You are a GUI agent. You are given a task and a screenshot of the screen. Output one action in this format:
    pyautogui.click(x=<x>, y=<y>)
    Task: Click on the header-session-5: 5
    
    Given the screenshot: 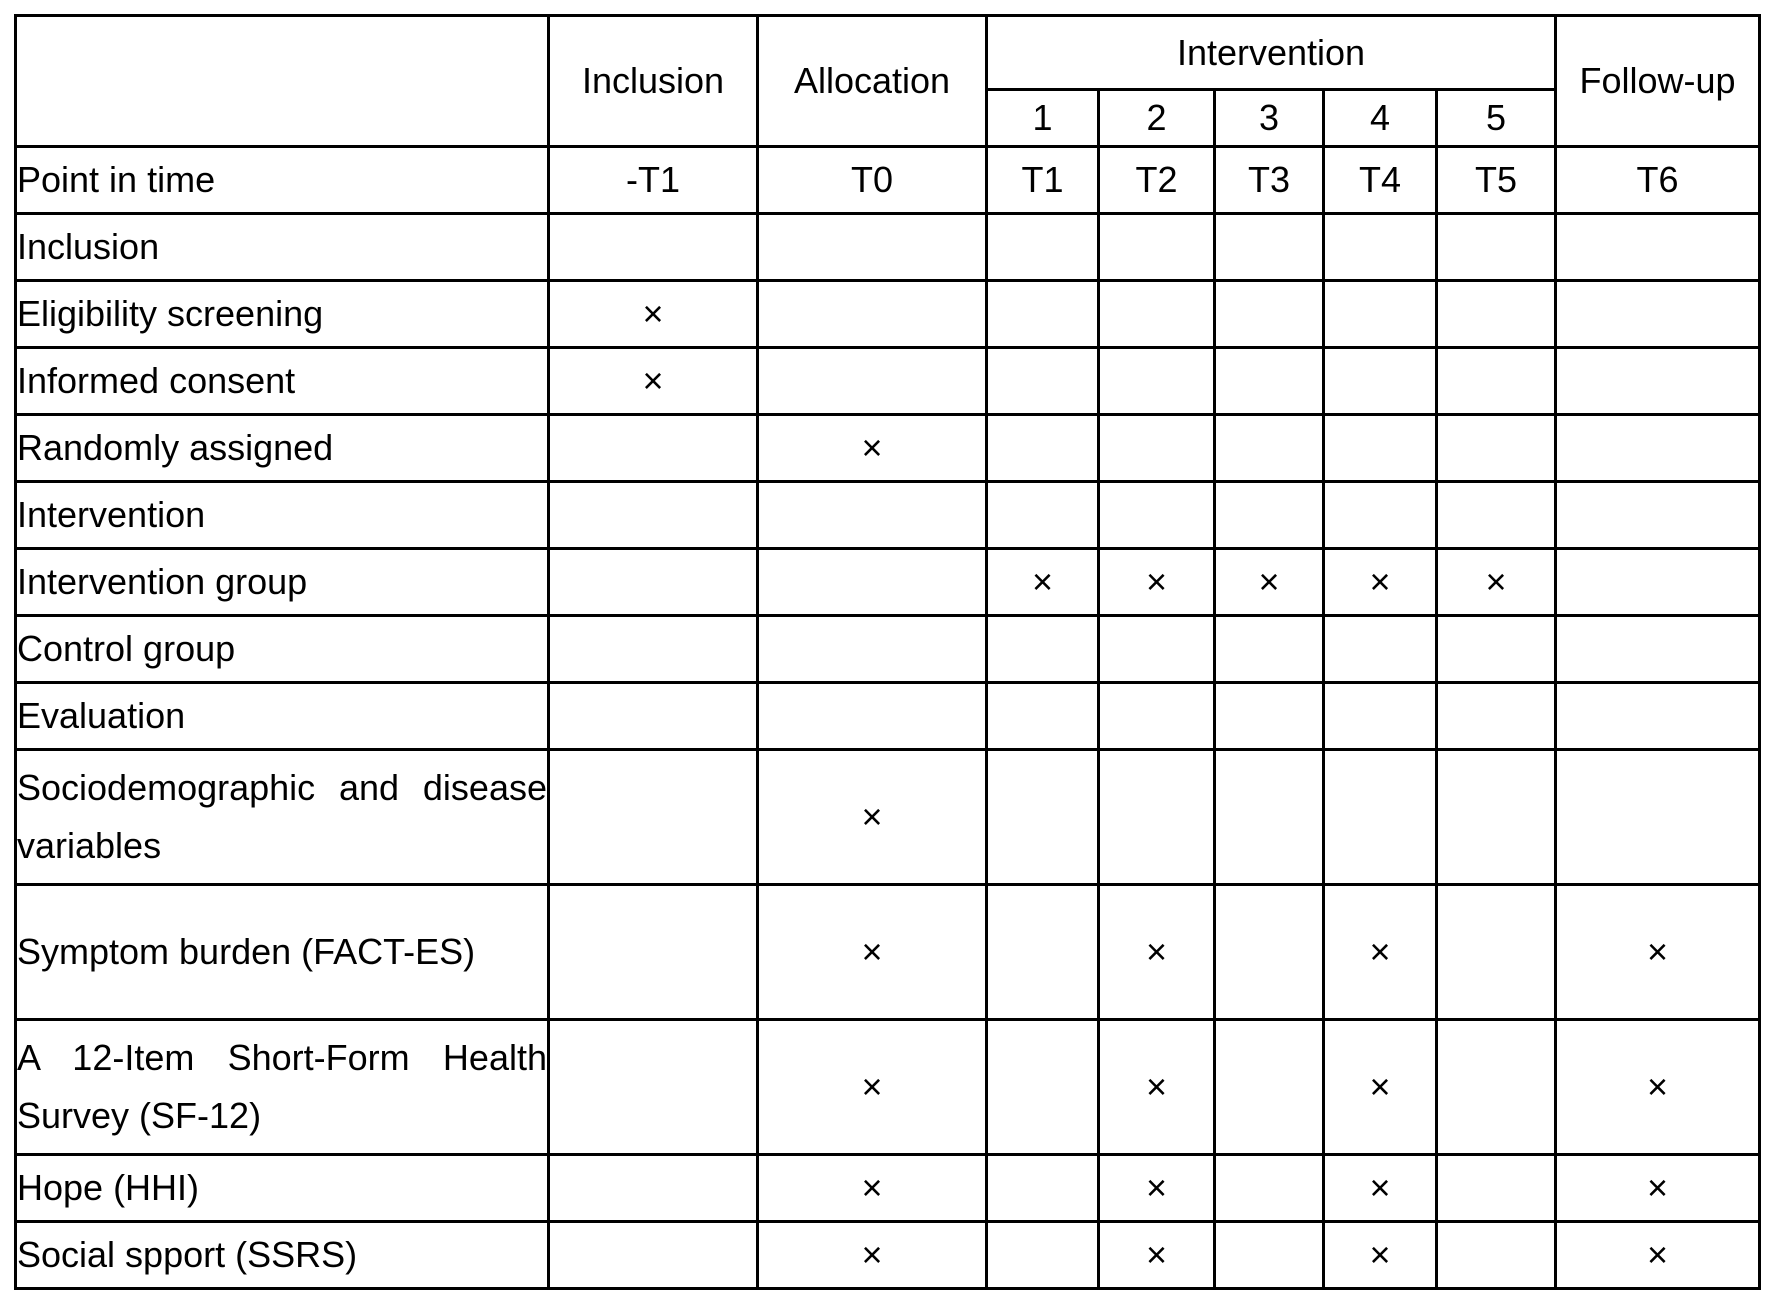 What is the action you would take?
    pyautogui.click(x=1496, y=118)
    